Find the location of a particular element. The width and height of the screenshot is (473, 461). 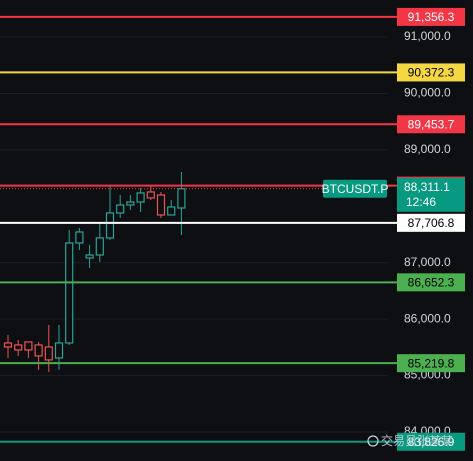

y-tick-label: 87,000.0 is located at coordinates (427, 262).